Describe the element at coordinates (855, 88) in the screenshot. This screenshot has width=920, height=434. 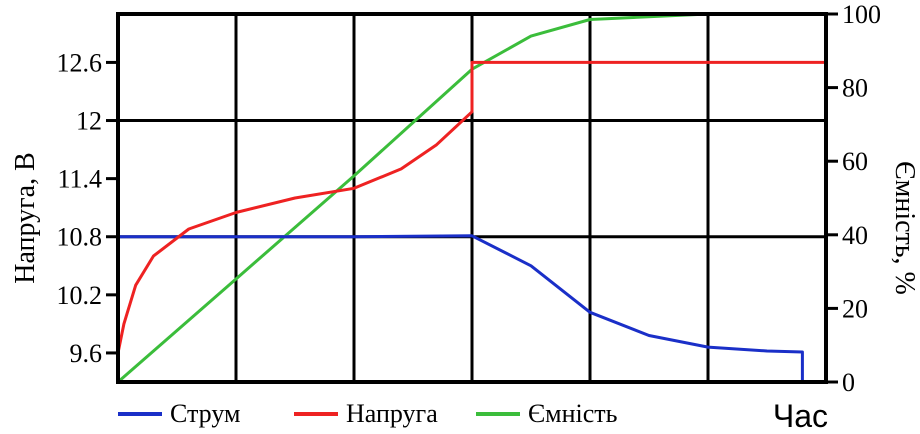
I see `right-tick-label: 80` at that location.